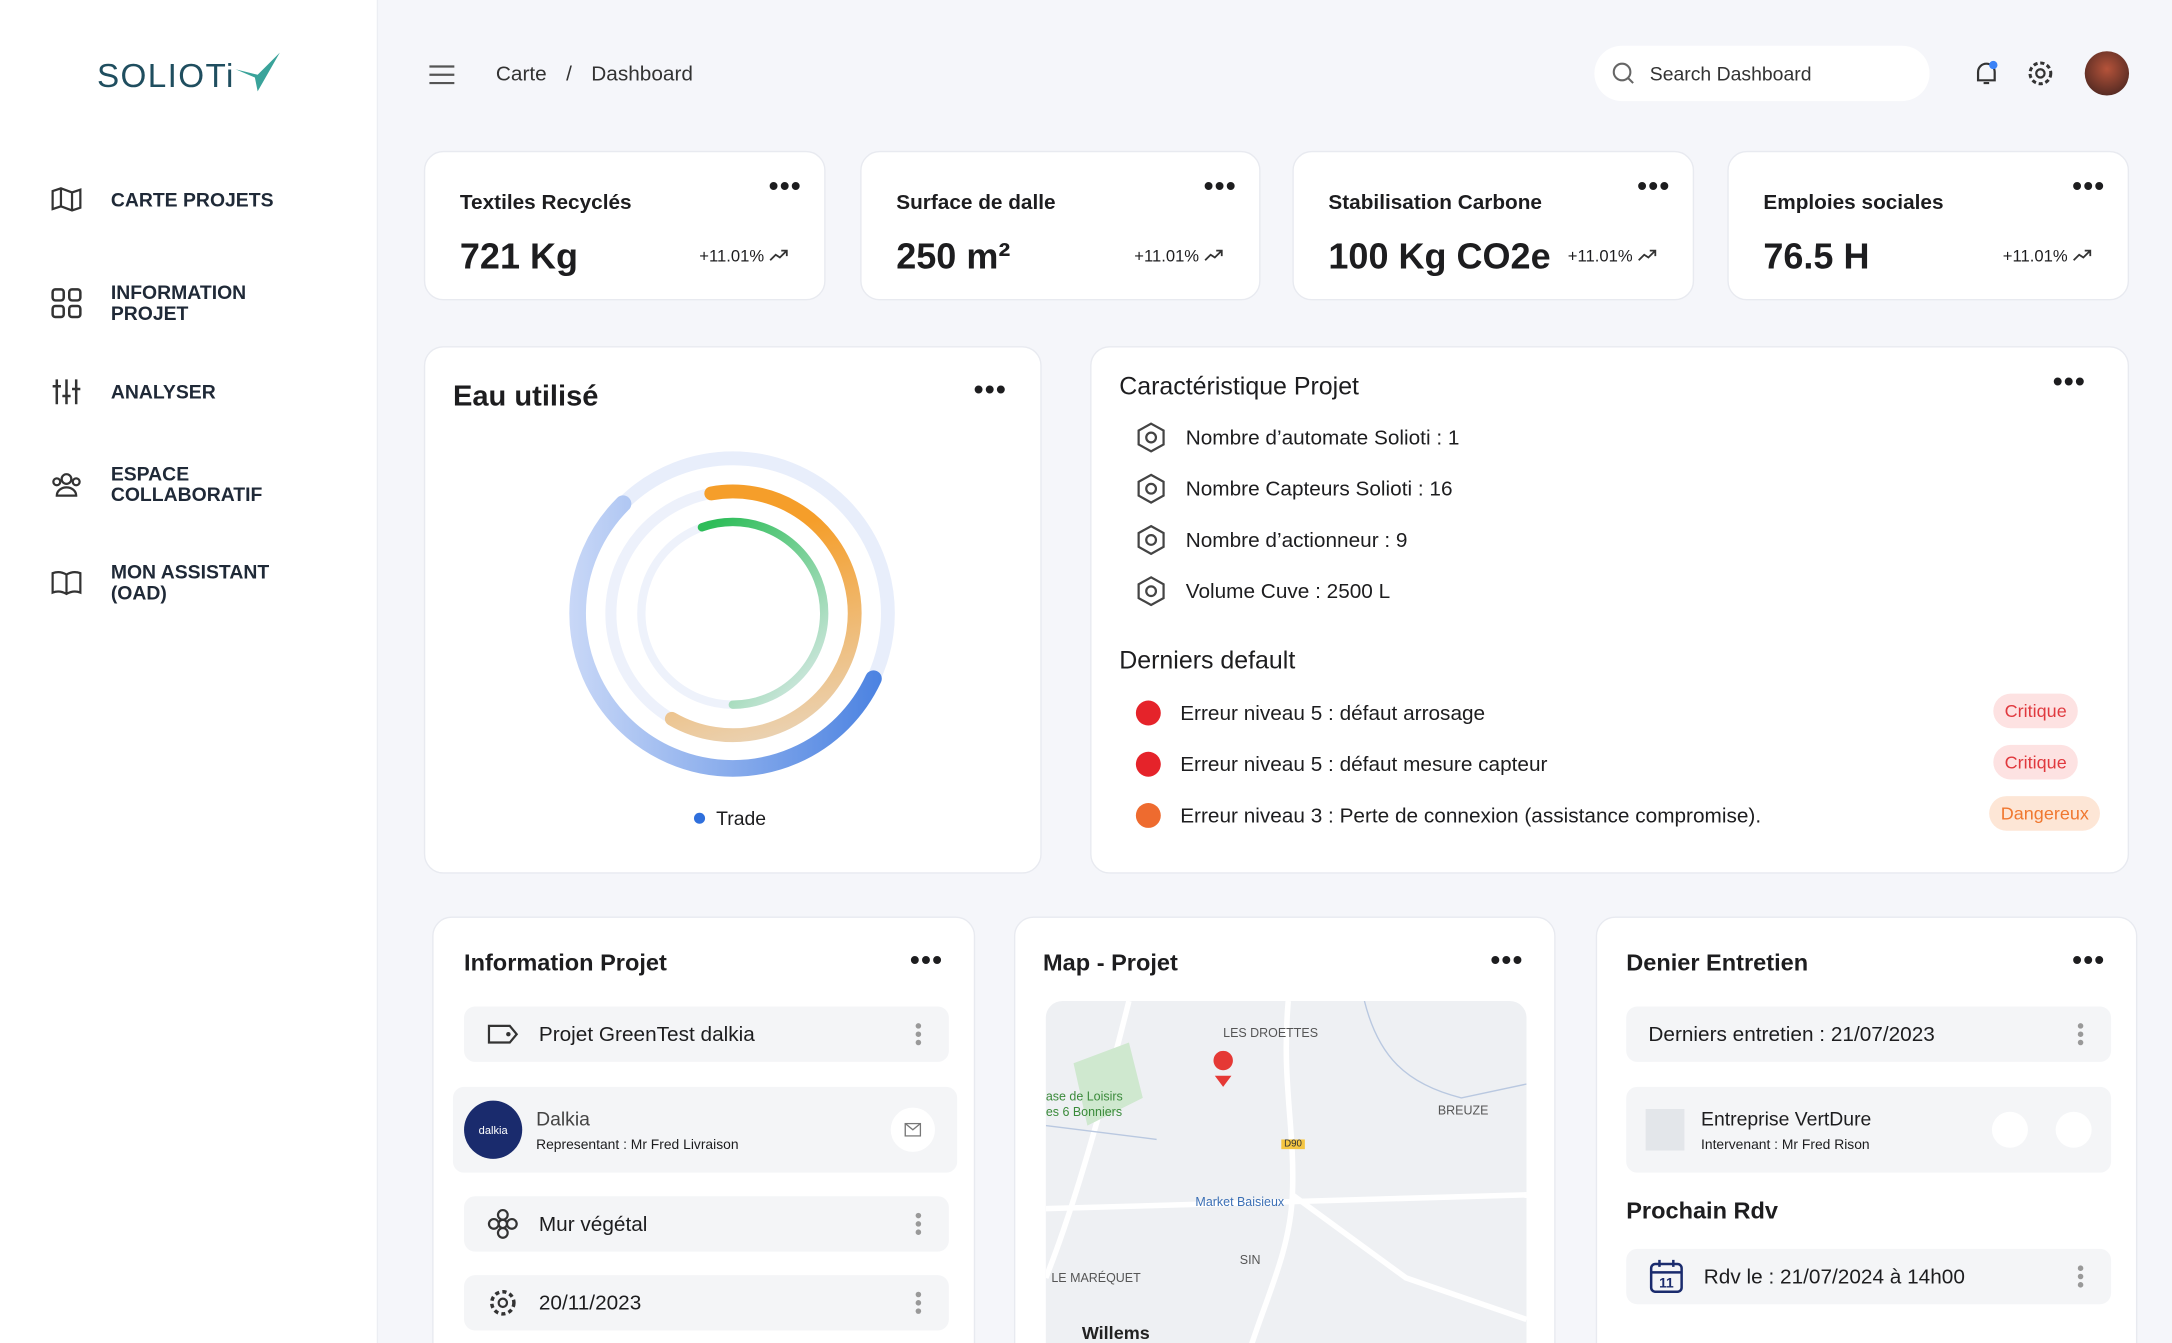 The image size is (2172, 1343). What do you see at coordinates (1207, 660) in the screenshot?
I see `section-title: Derniers default` at bounding box center [1207, 660].